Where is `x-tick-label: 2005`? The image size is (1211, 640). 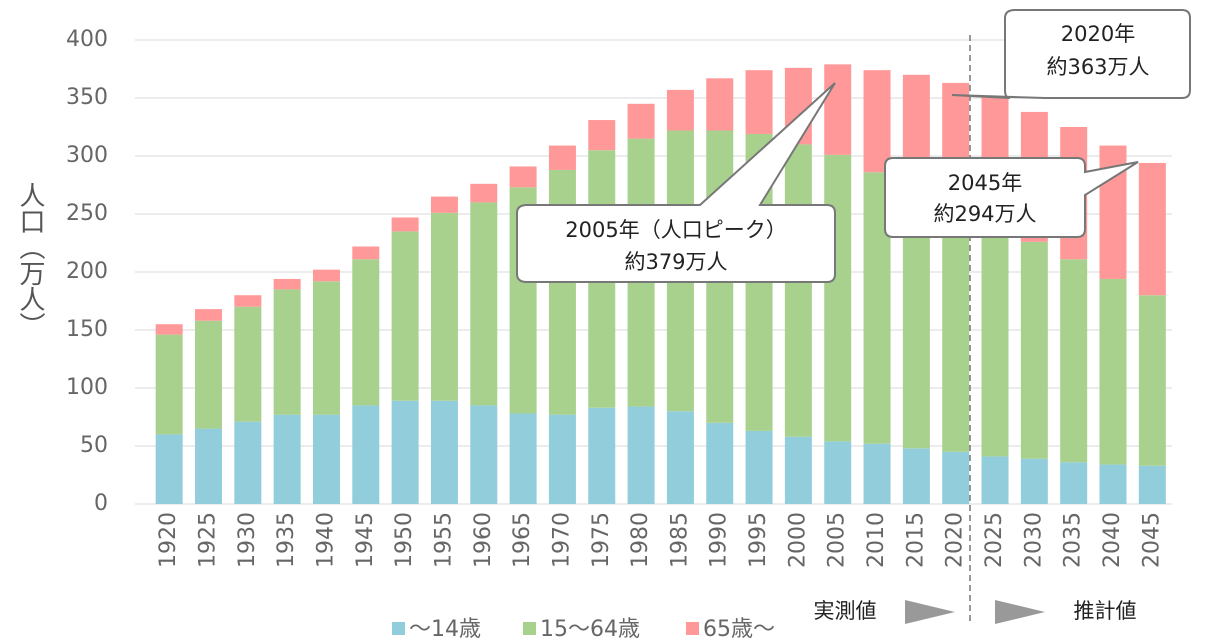 x-tick-label: 2005 is located at coordinates (837, 540).